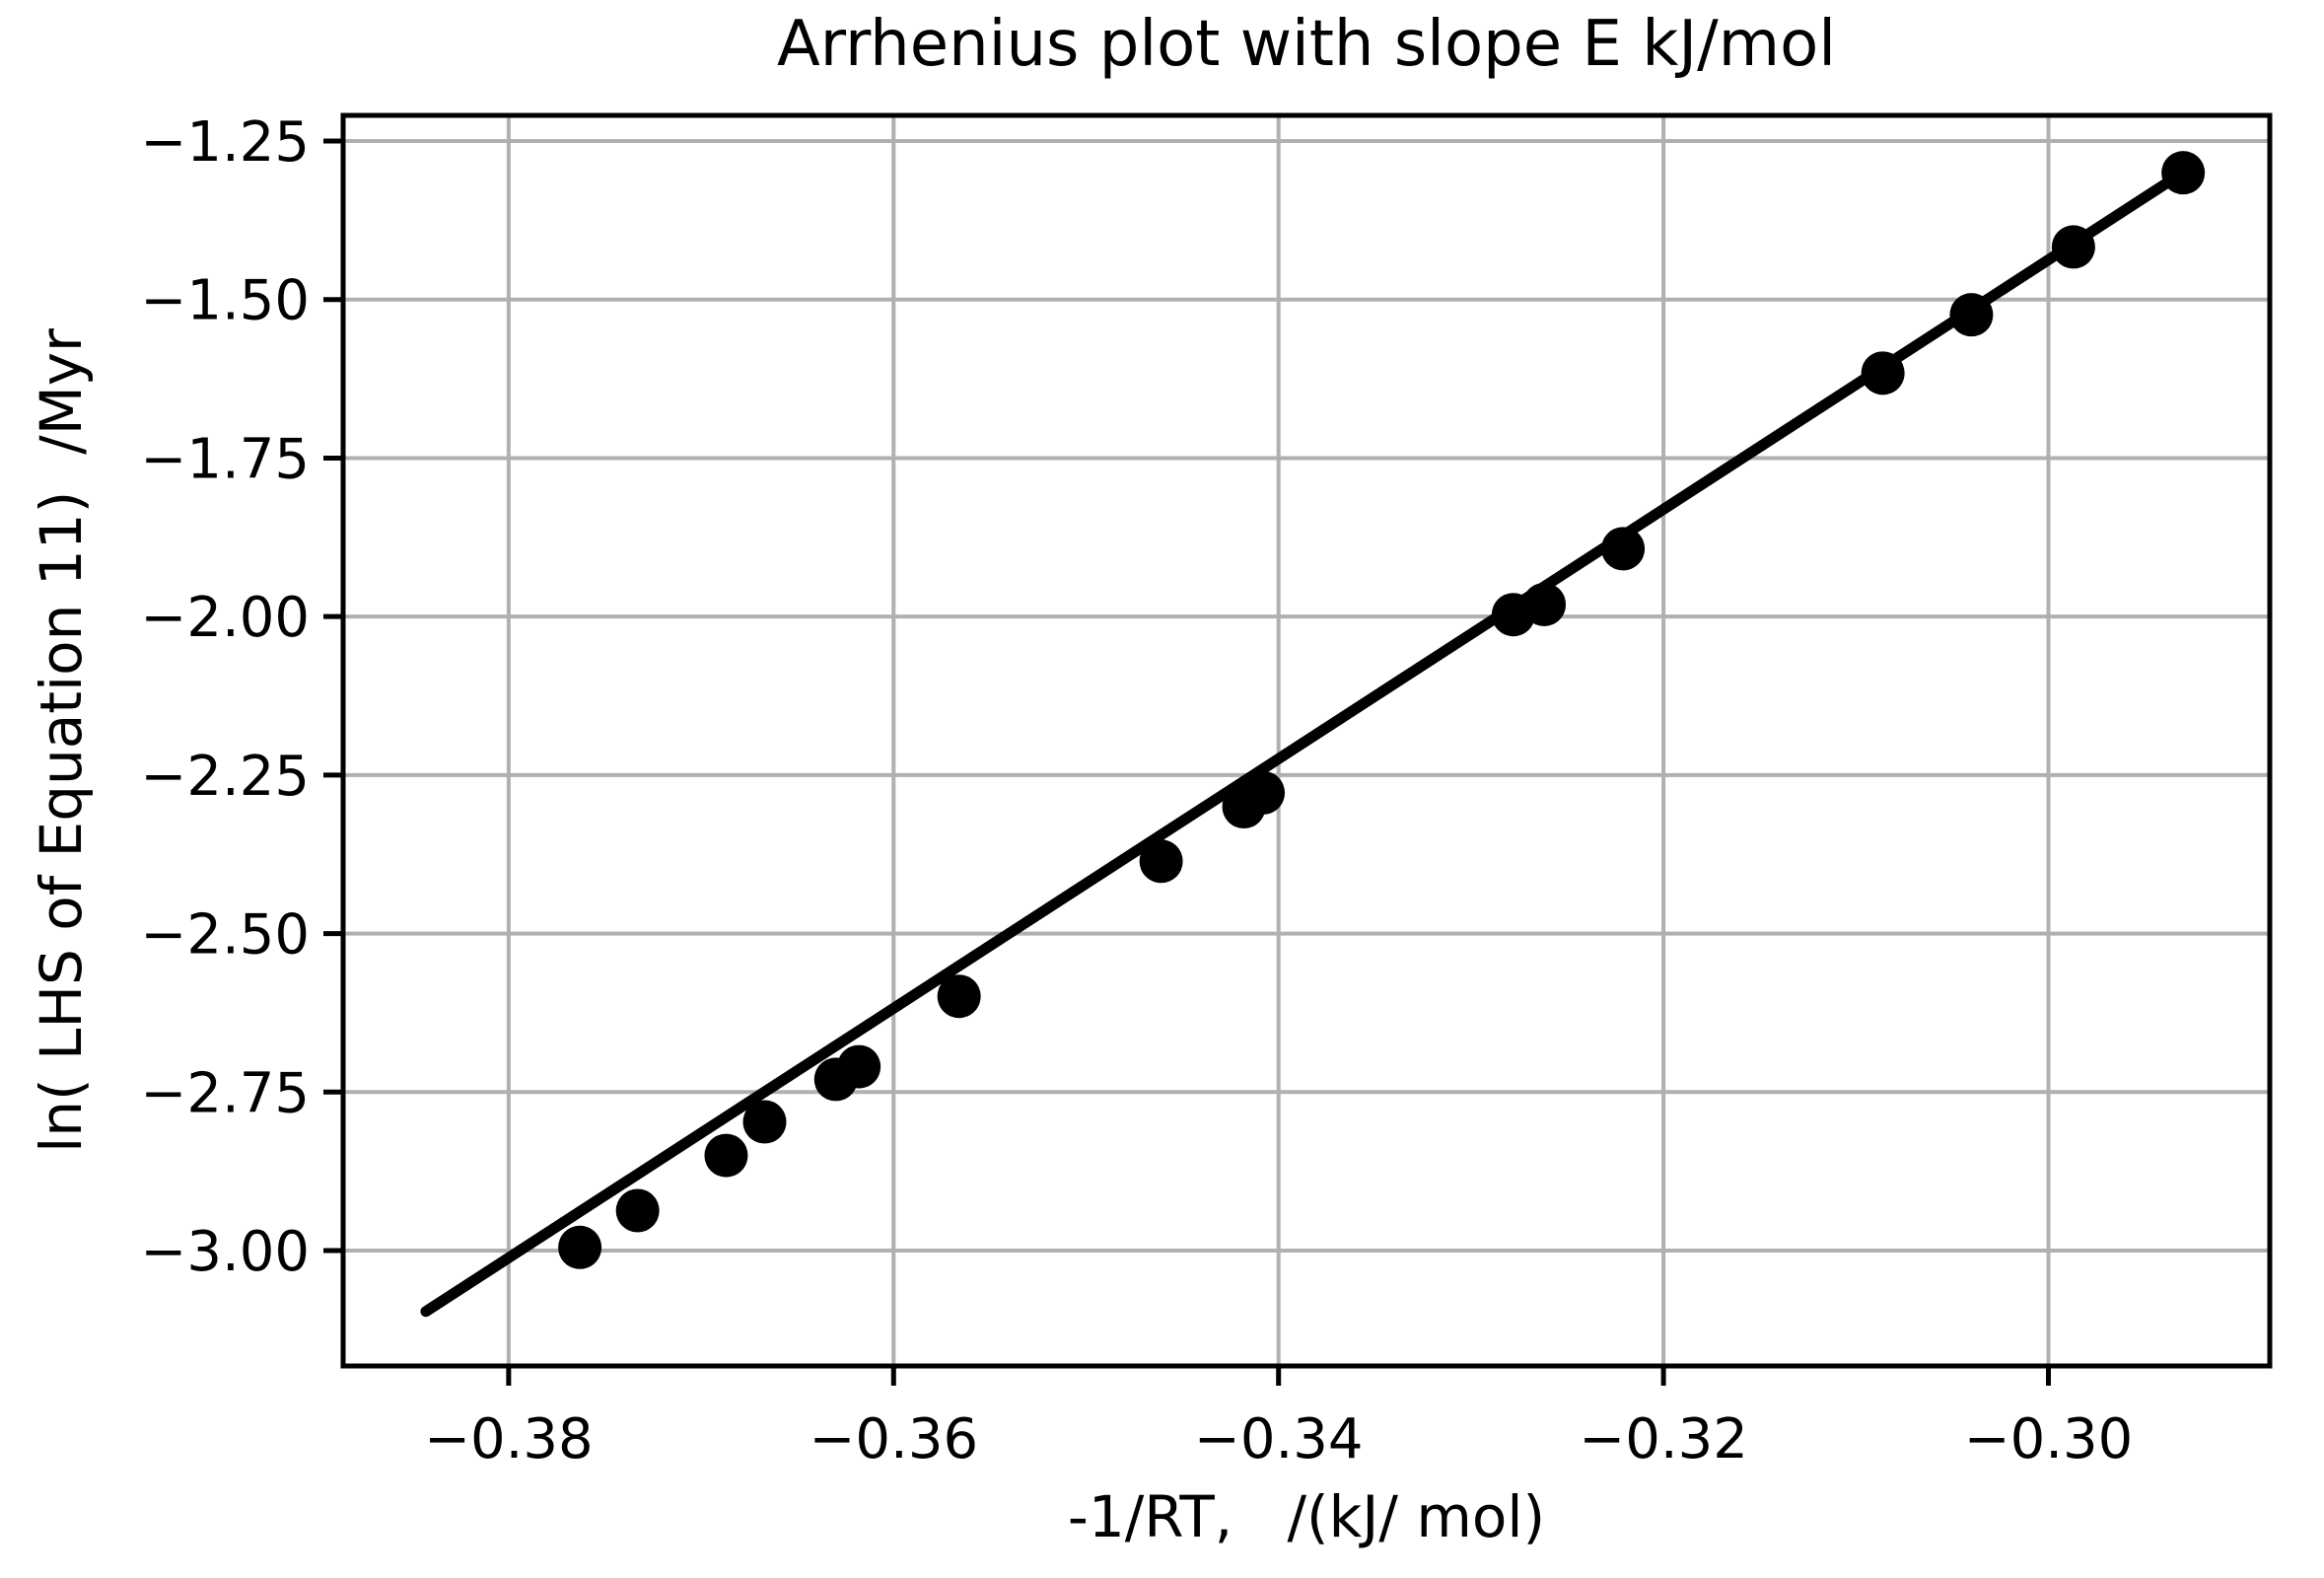 The image size is (2324, 1578). I want to click on x-axis-label: -1/RT, /(kJ/ mol), so click(1306, 1516).